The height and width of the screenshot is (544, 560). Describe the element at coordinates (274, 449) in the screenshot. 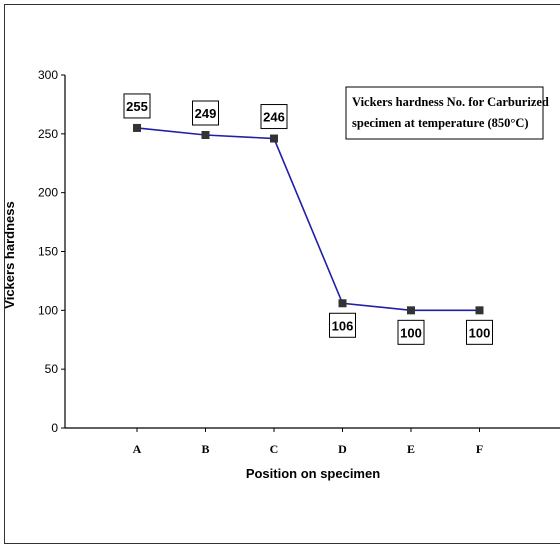

I see `x-tick-label: C` at that location.